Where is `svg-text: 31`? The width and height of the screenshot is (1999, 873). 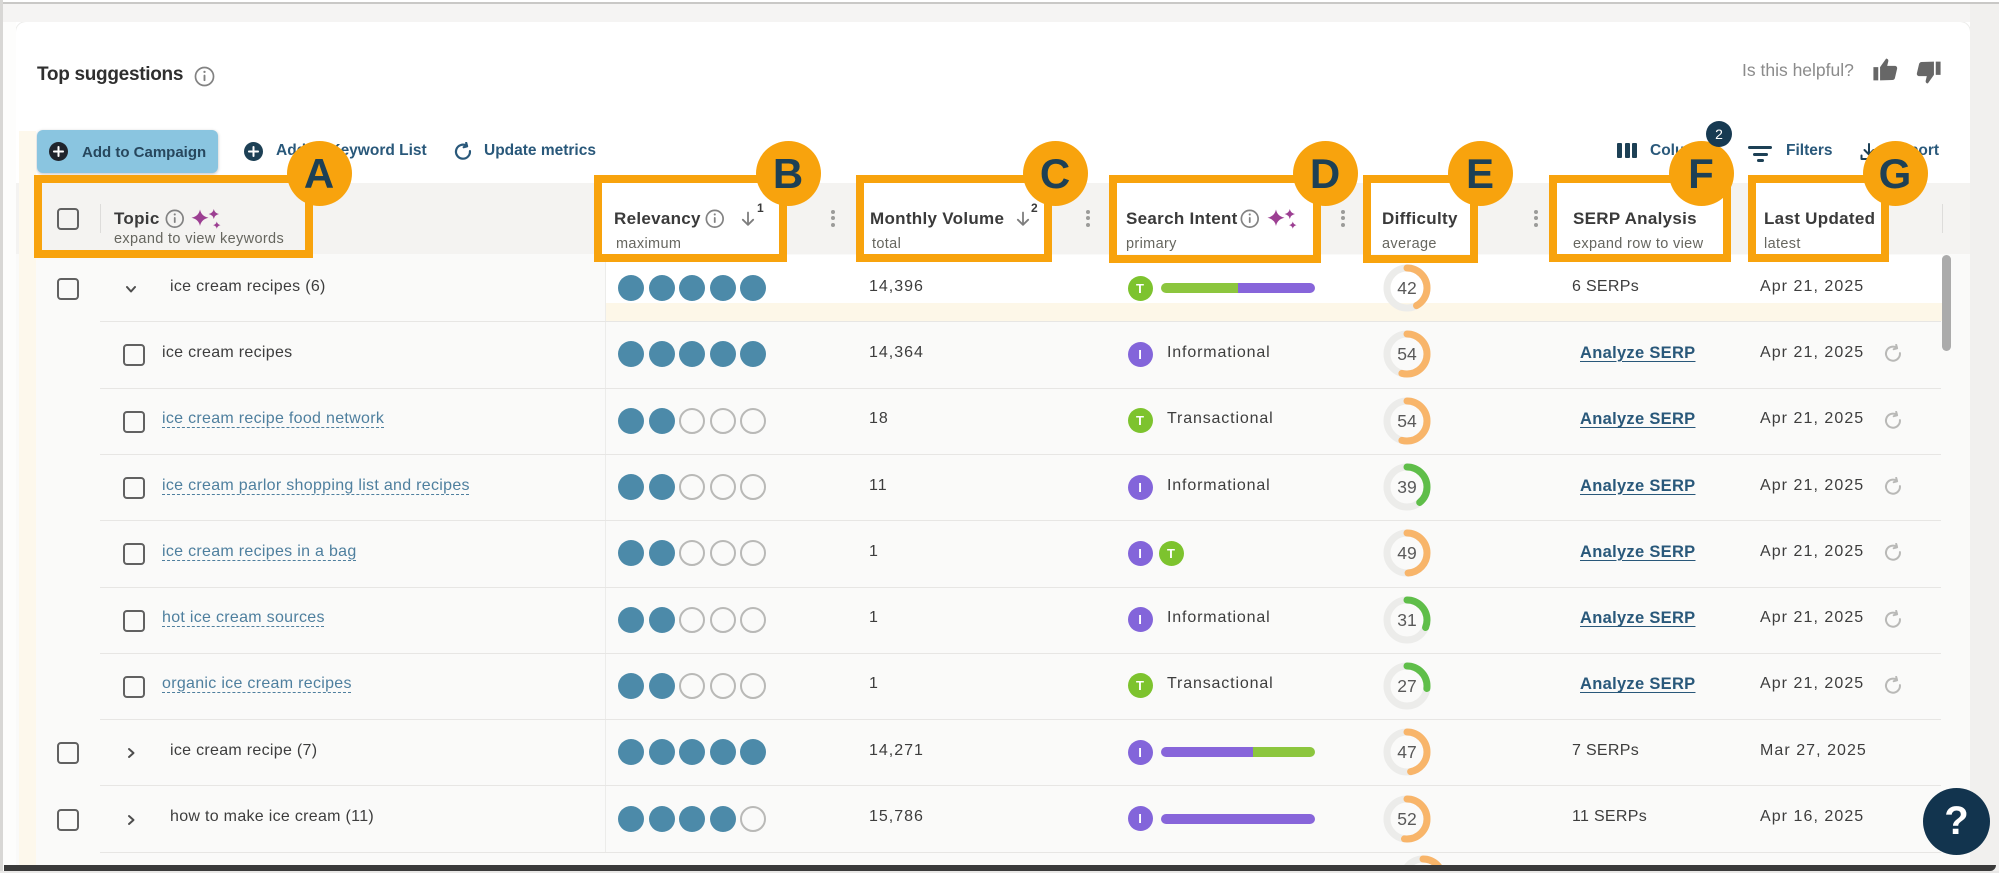
svg-text: 31 is located at coordinates (1406, 620).